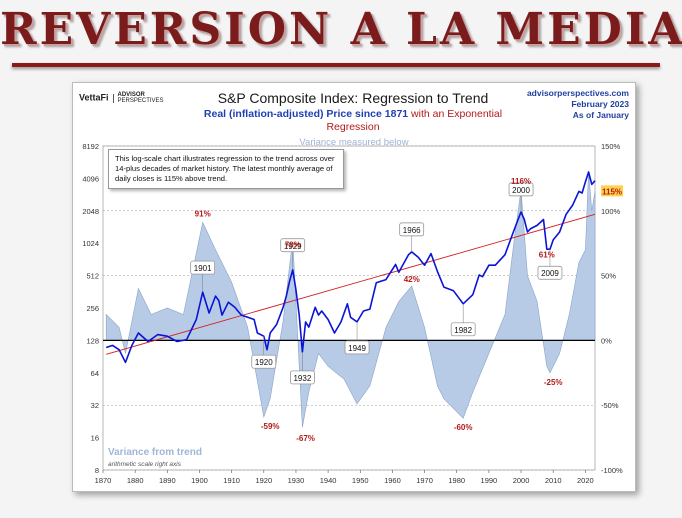 This screenshot has width=682, height=518. What do you see at coordinates (606, 340) in the screenshot?
I see `right-tick-label: 0%` at bounding box center [606, 340].